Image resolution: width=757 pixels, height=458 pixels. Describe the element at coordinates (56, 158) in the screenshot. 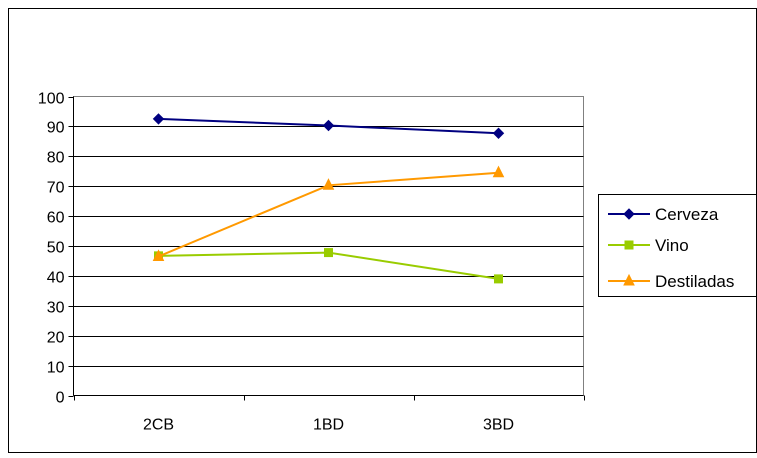

I see `y-tick-label: 80` at that location.